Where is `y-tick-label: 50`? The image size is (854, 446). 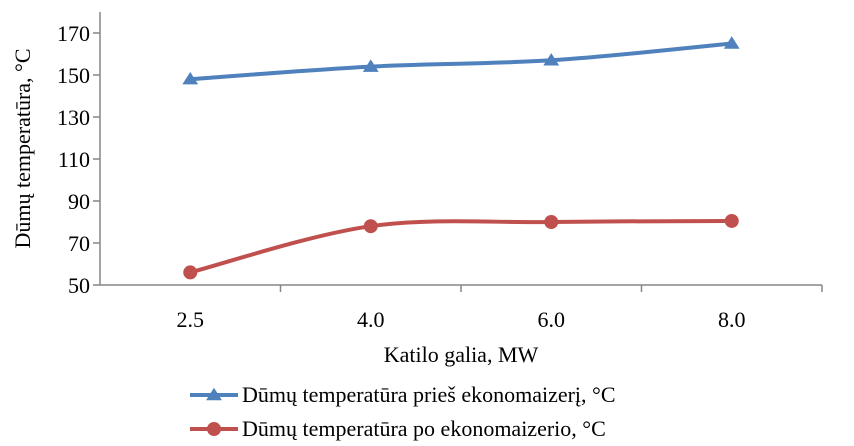 y-tick-label: 50 is located at coordinates (79, 285).